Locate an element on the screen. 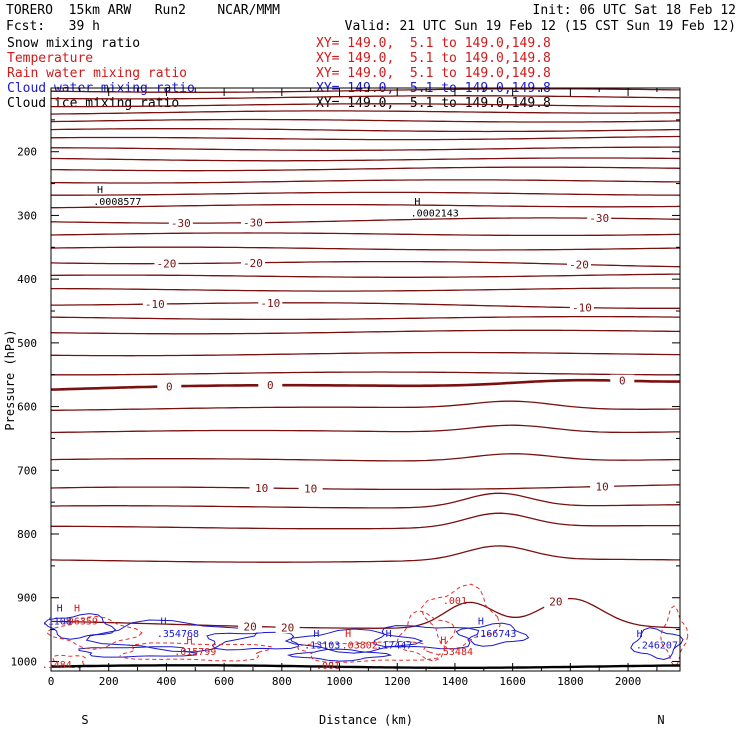 Image resolution: width=740 pixels, height=740 pixels. y-tick-label: 700 is located at coordinates (27, 470).